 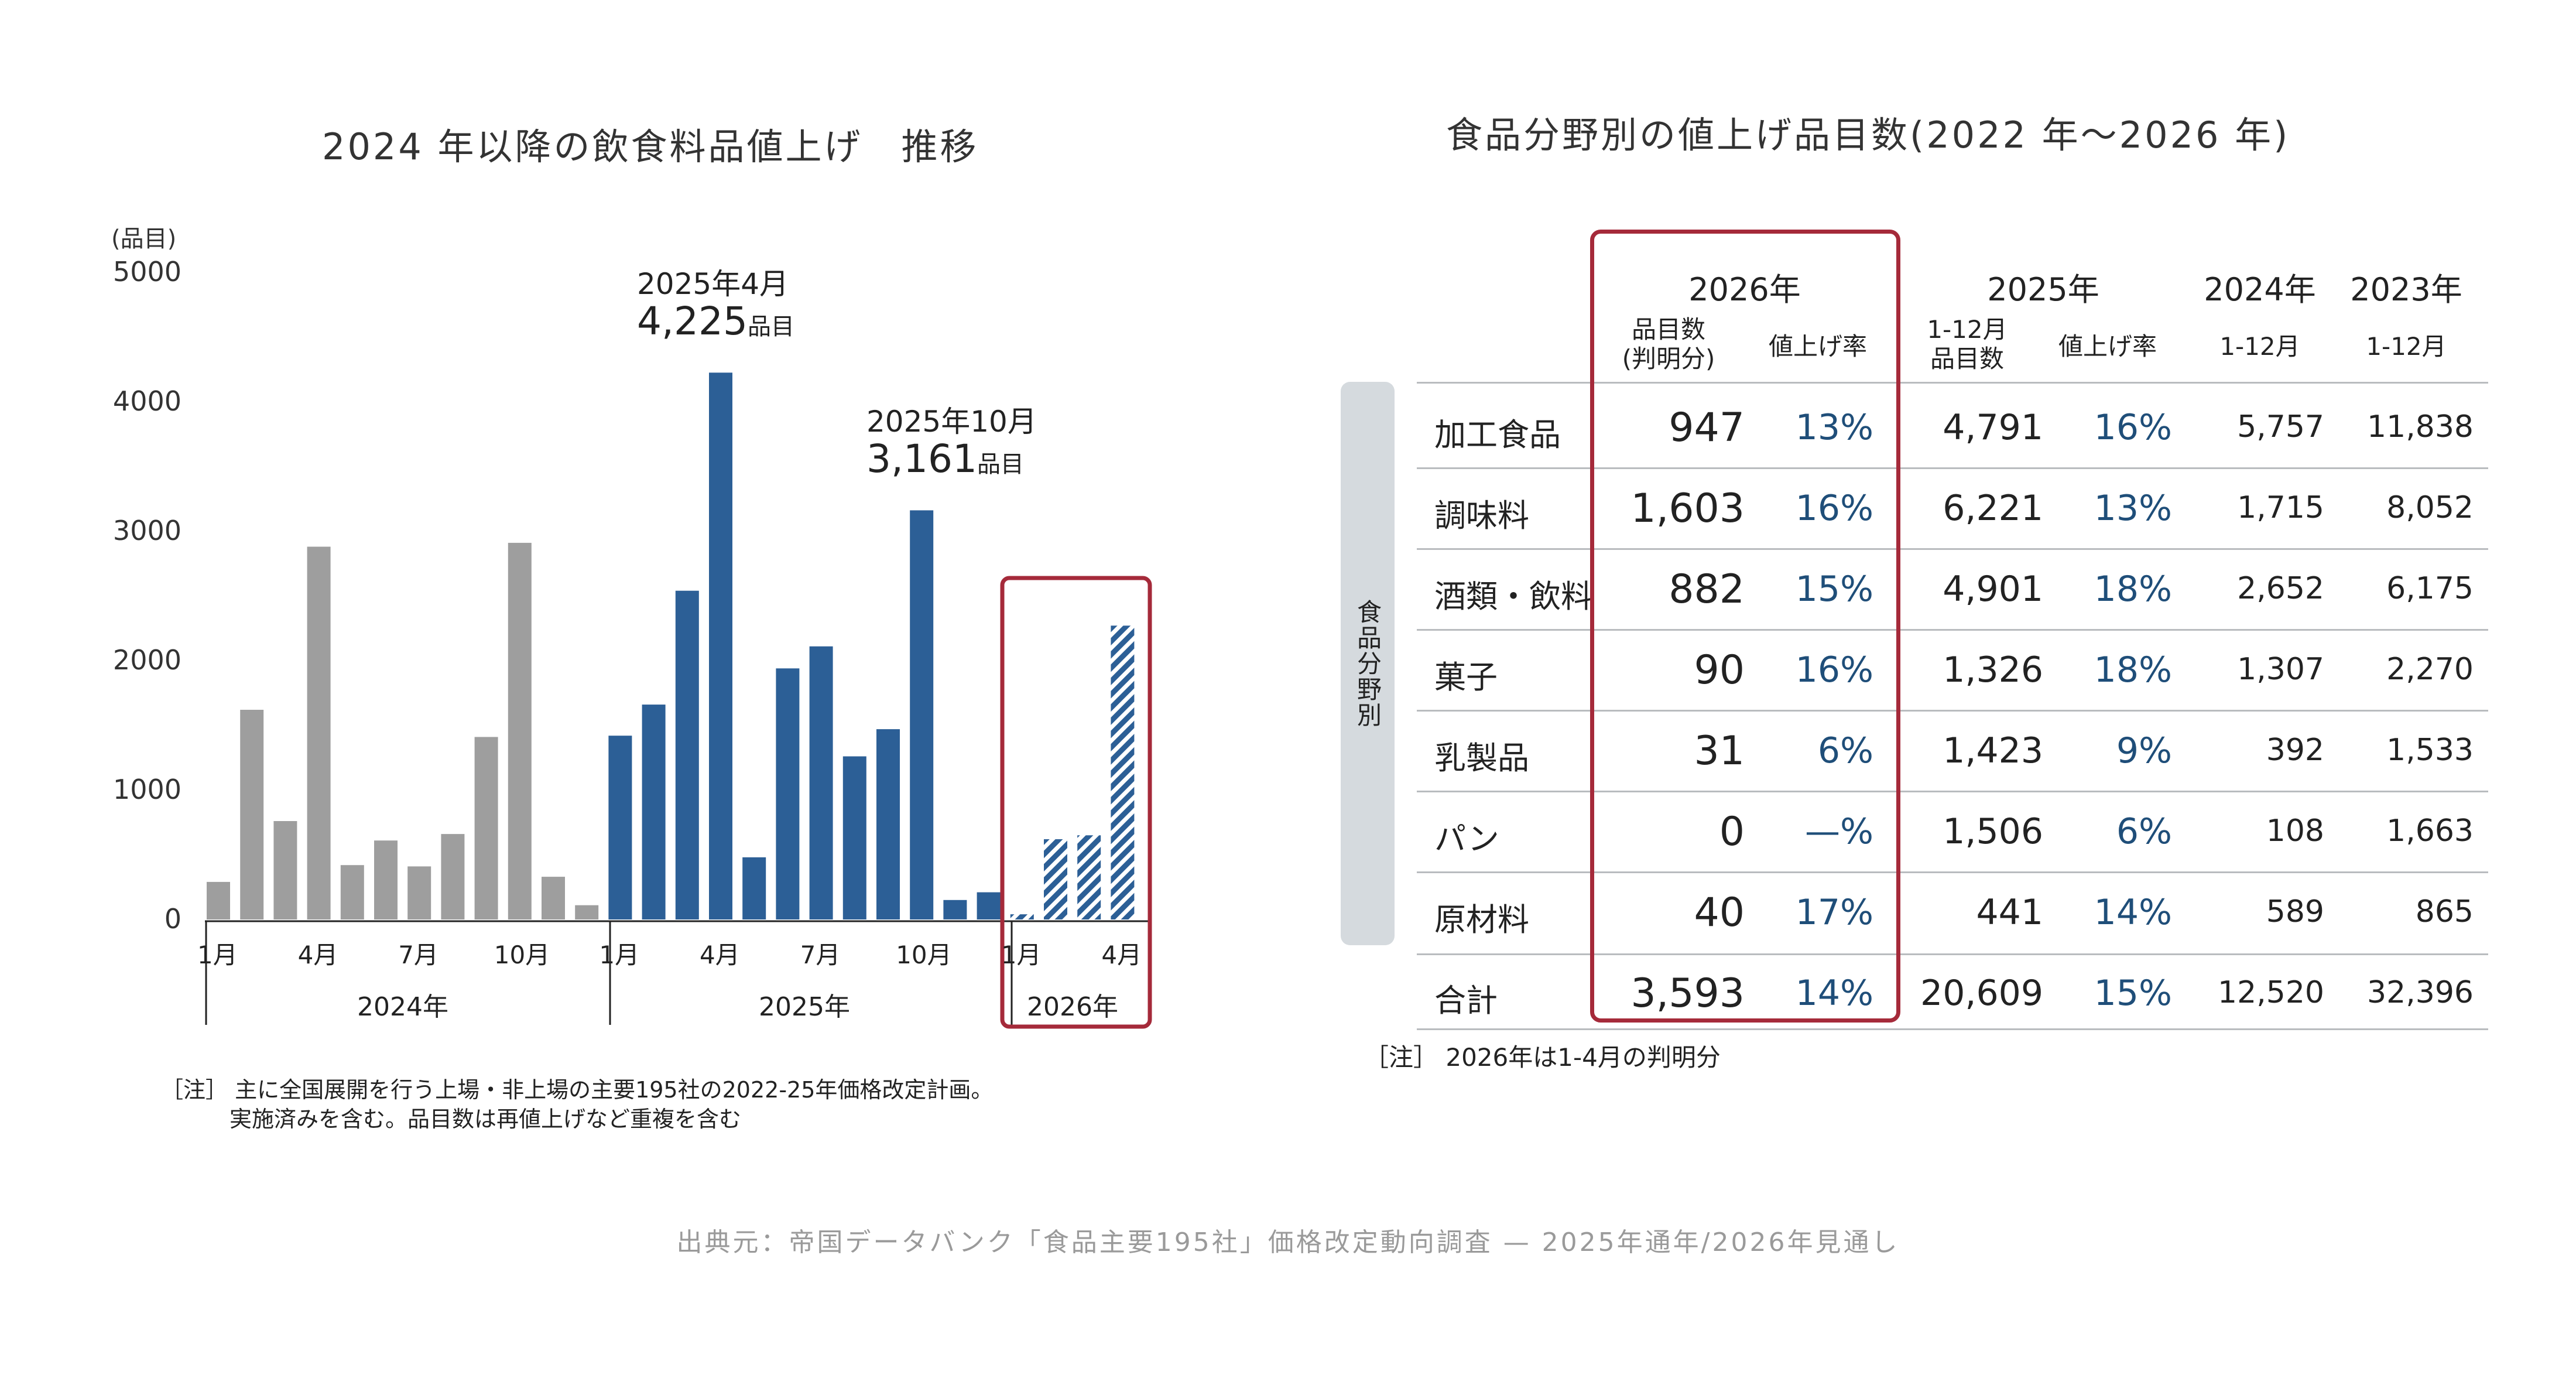 What do you see at coordinates (2144, 831) in the screenshot?
I see `table-row-r2025: 6%` at bounding box center [2144, 831].